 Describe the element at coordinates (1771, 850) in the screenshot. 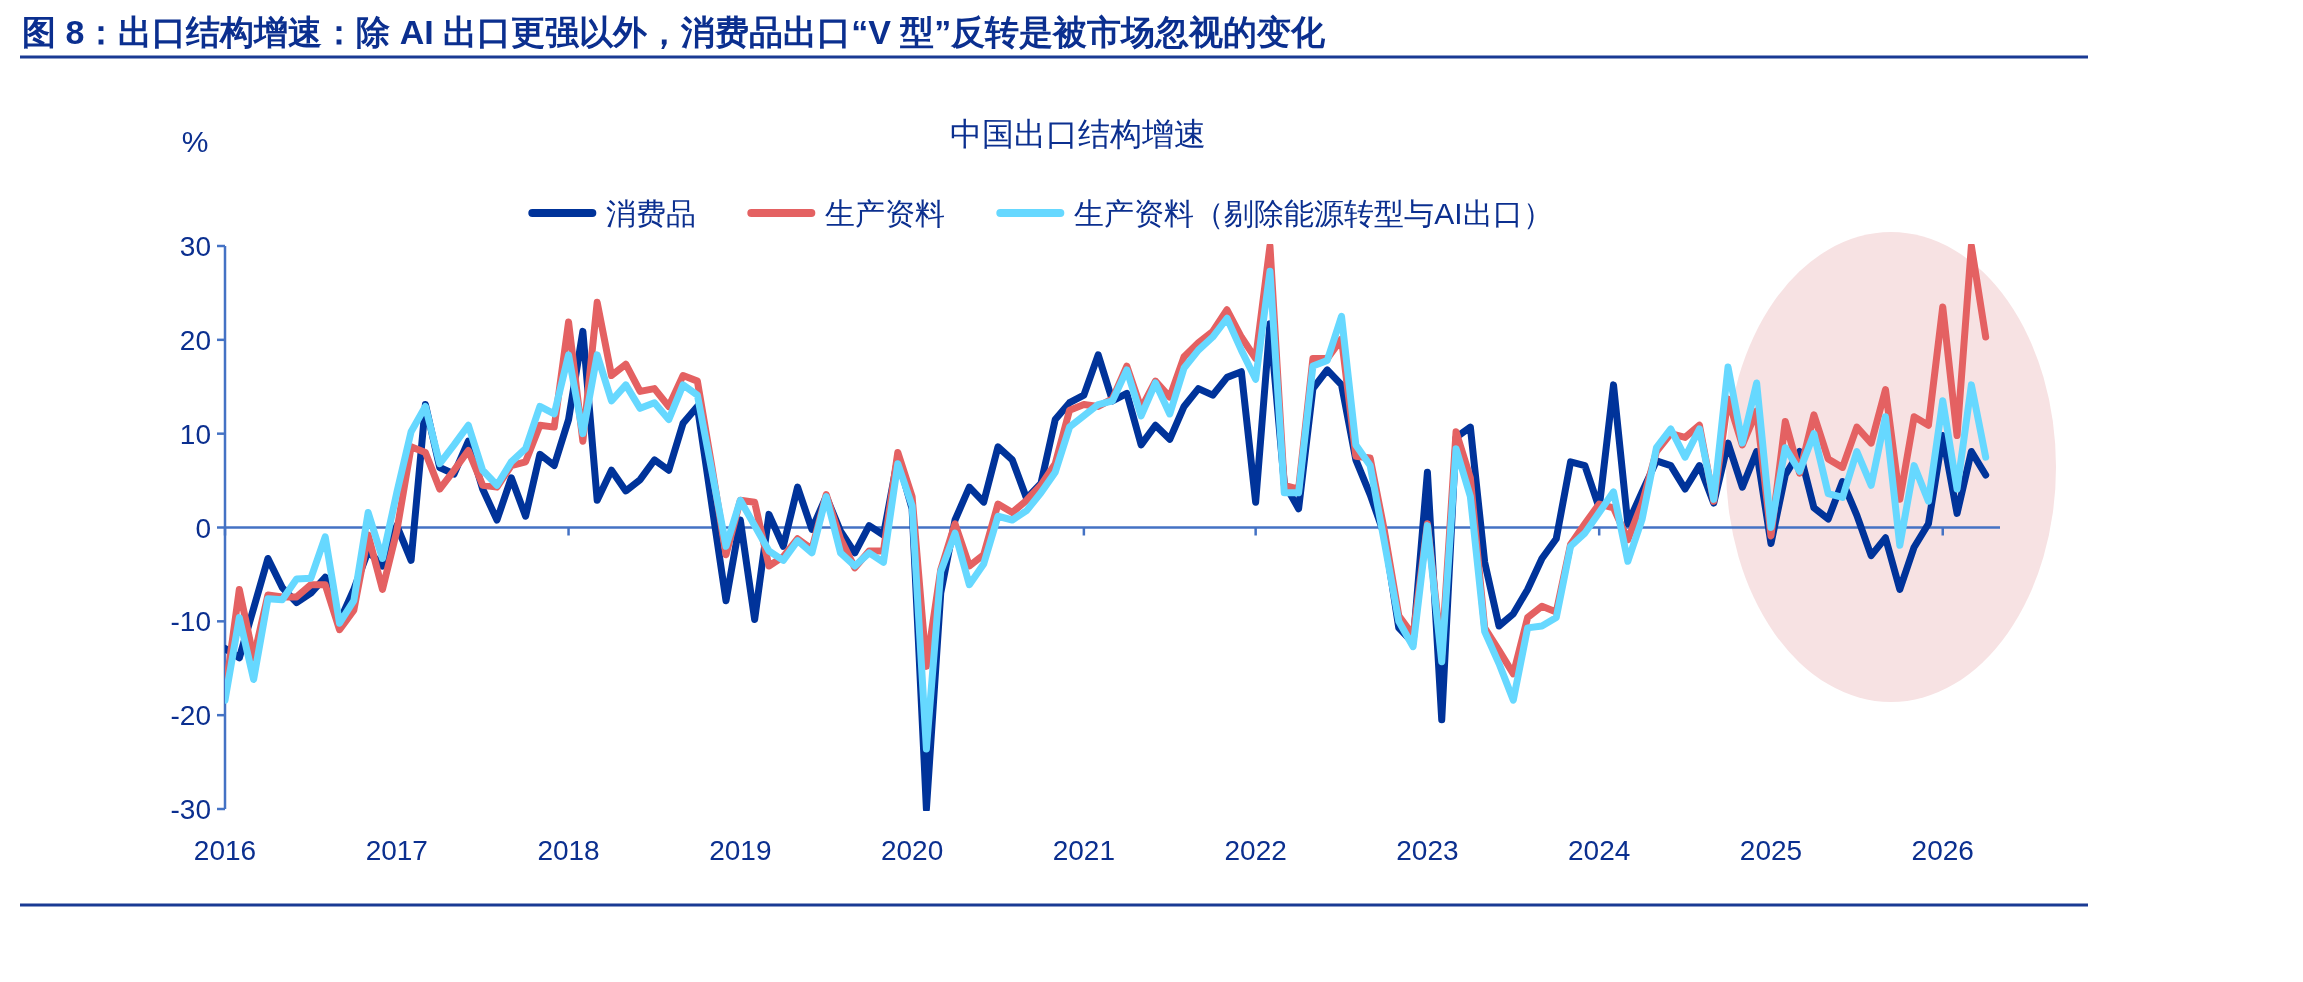

I see `x-tick-label: 2025` at that location.